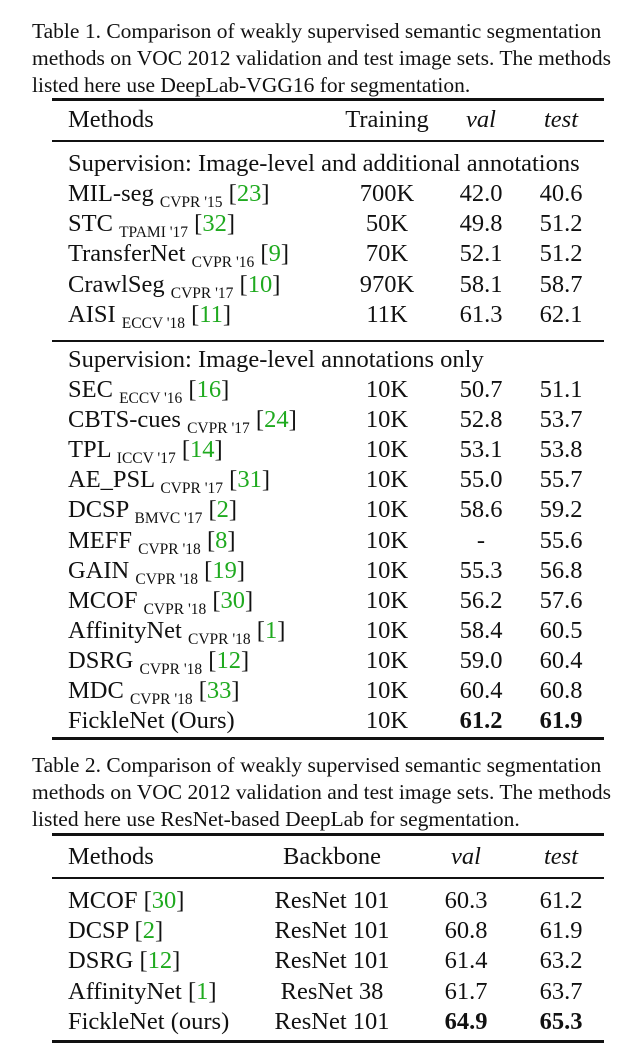  I want to click on citation-link: 31, so click(249, 480).